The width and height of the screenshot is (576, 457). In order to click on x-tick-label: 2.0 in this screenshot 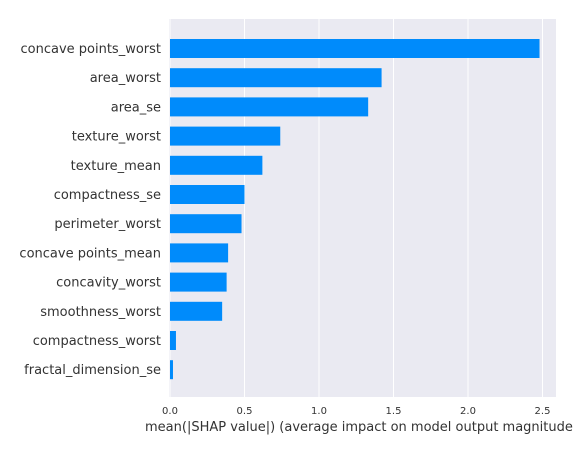, I will do `click(468, 411)`.